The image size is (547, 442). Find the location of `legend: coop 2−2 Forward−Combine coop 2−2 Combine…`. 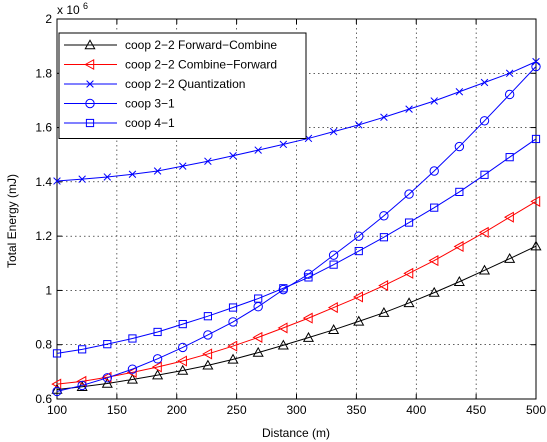

legend: coop 2−2 Forward−Combine coop 2−2 Combine… is located at coordinates (182, 85).